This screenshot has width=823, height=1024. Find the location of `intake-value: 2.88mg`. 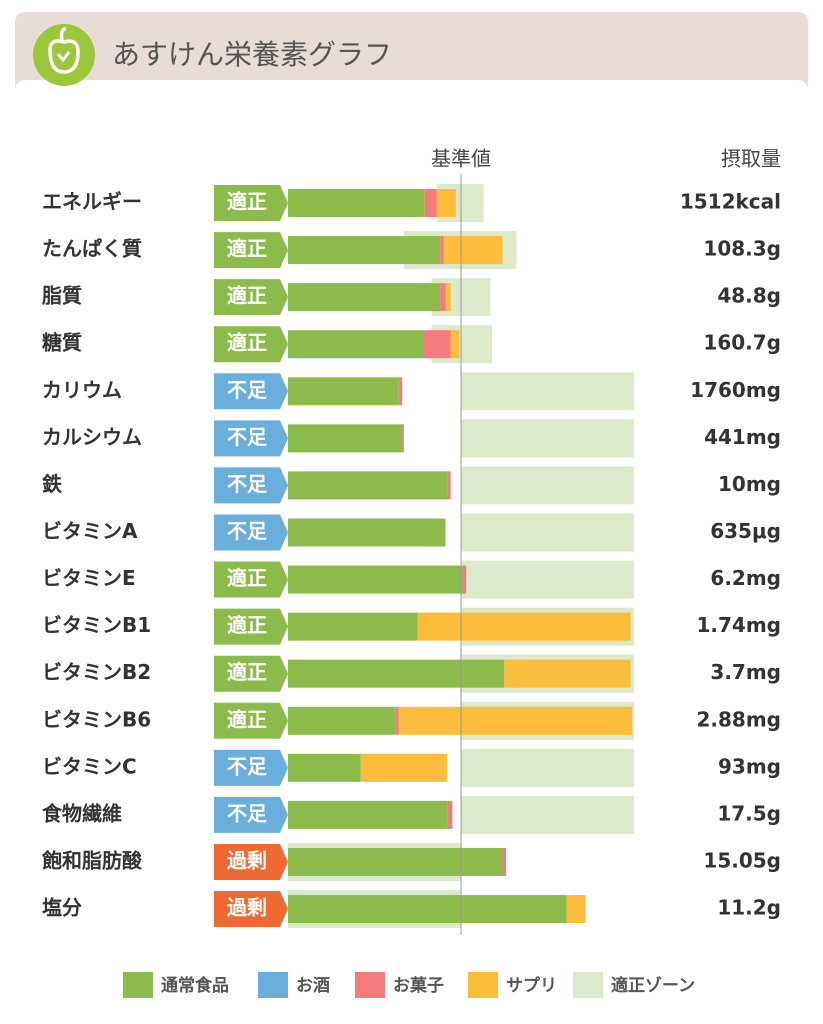

intake-value: 2.88mg is located at coordinates (738, 719).